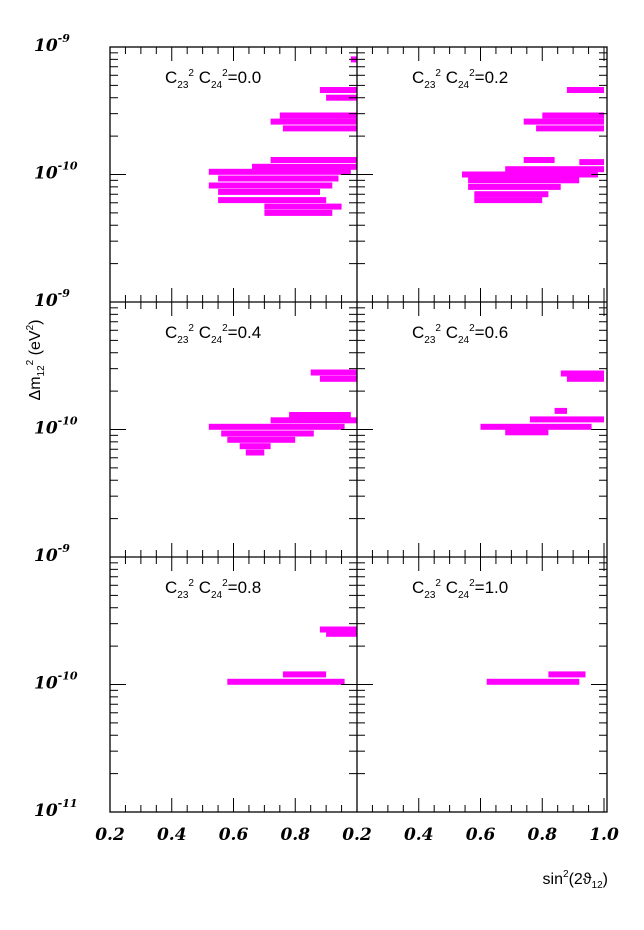 The image size is (644, 930). Describe the element at coordinates (605, 879) in the screenshot. I see `x-axis-title-end: )` at that location.